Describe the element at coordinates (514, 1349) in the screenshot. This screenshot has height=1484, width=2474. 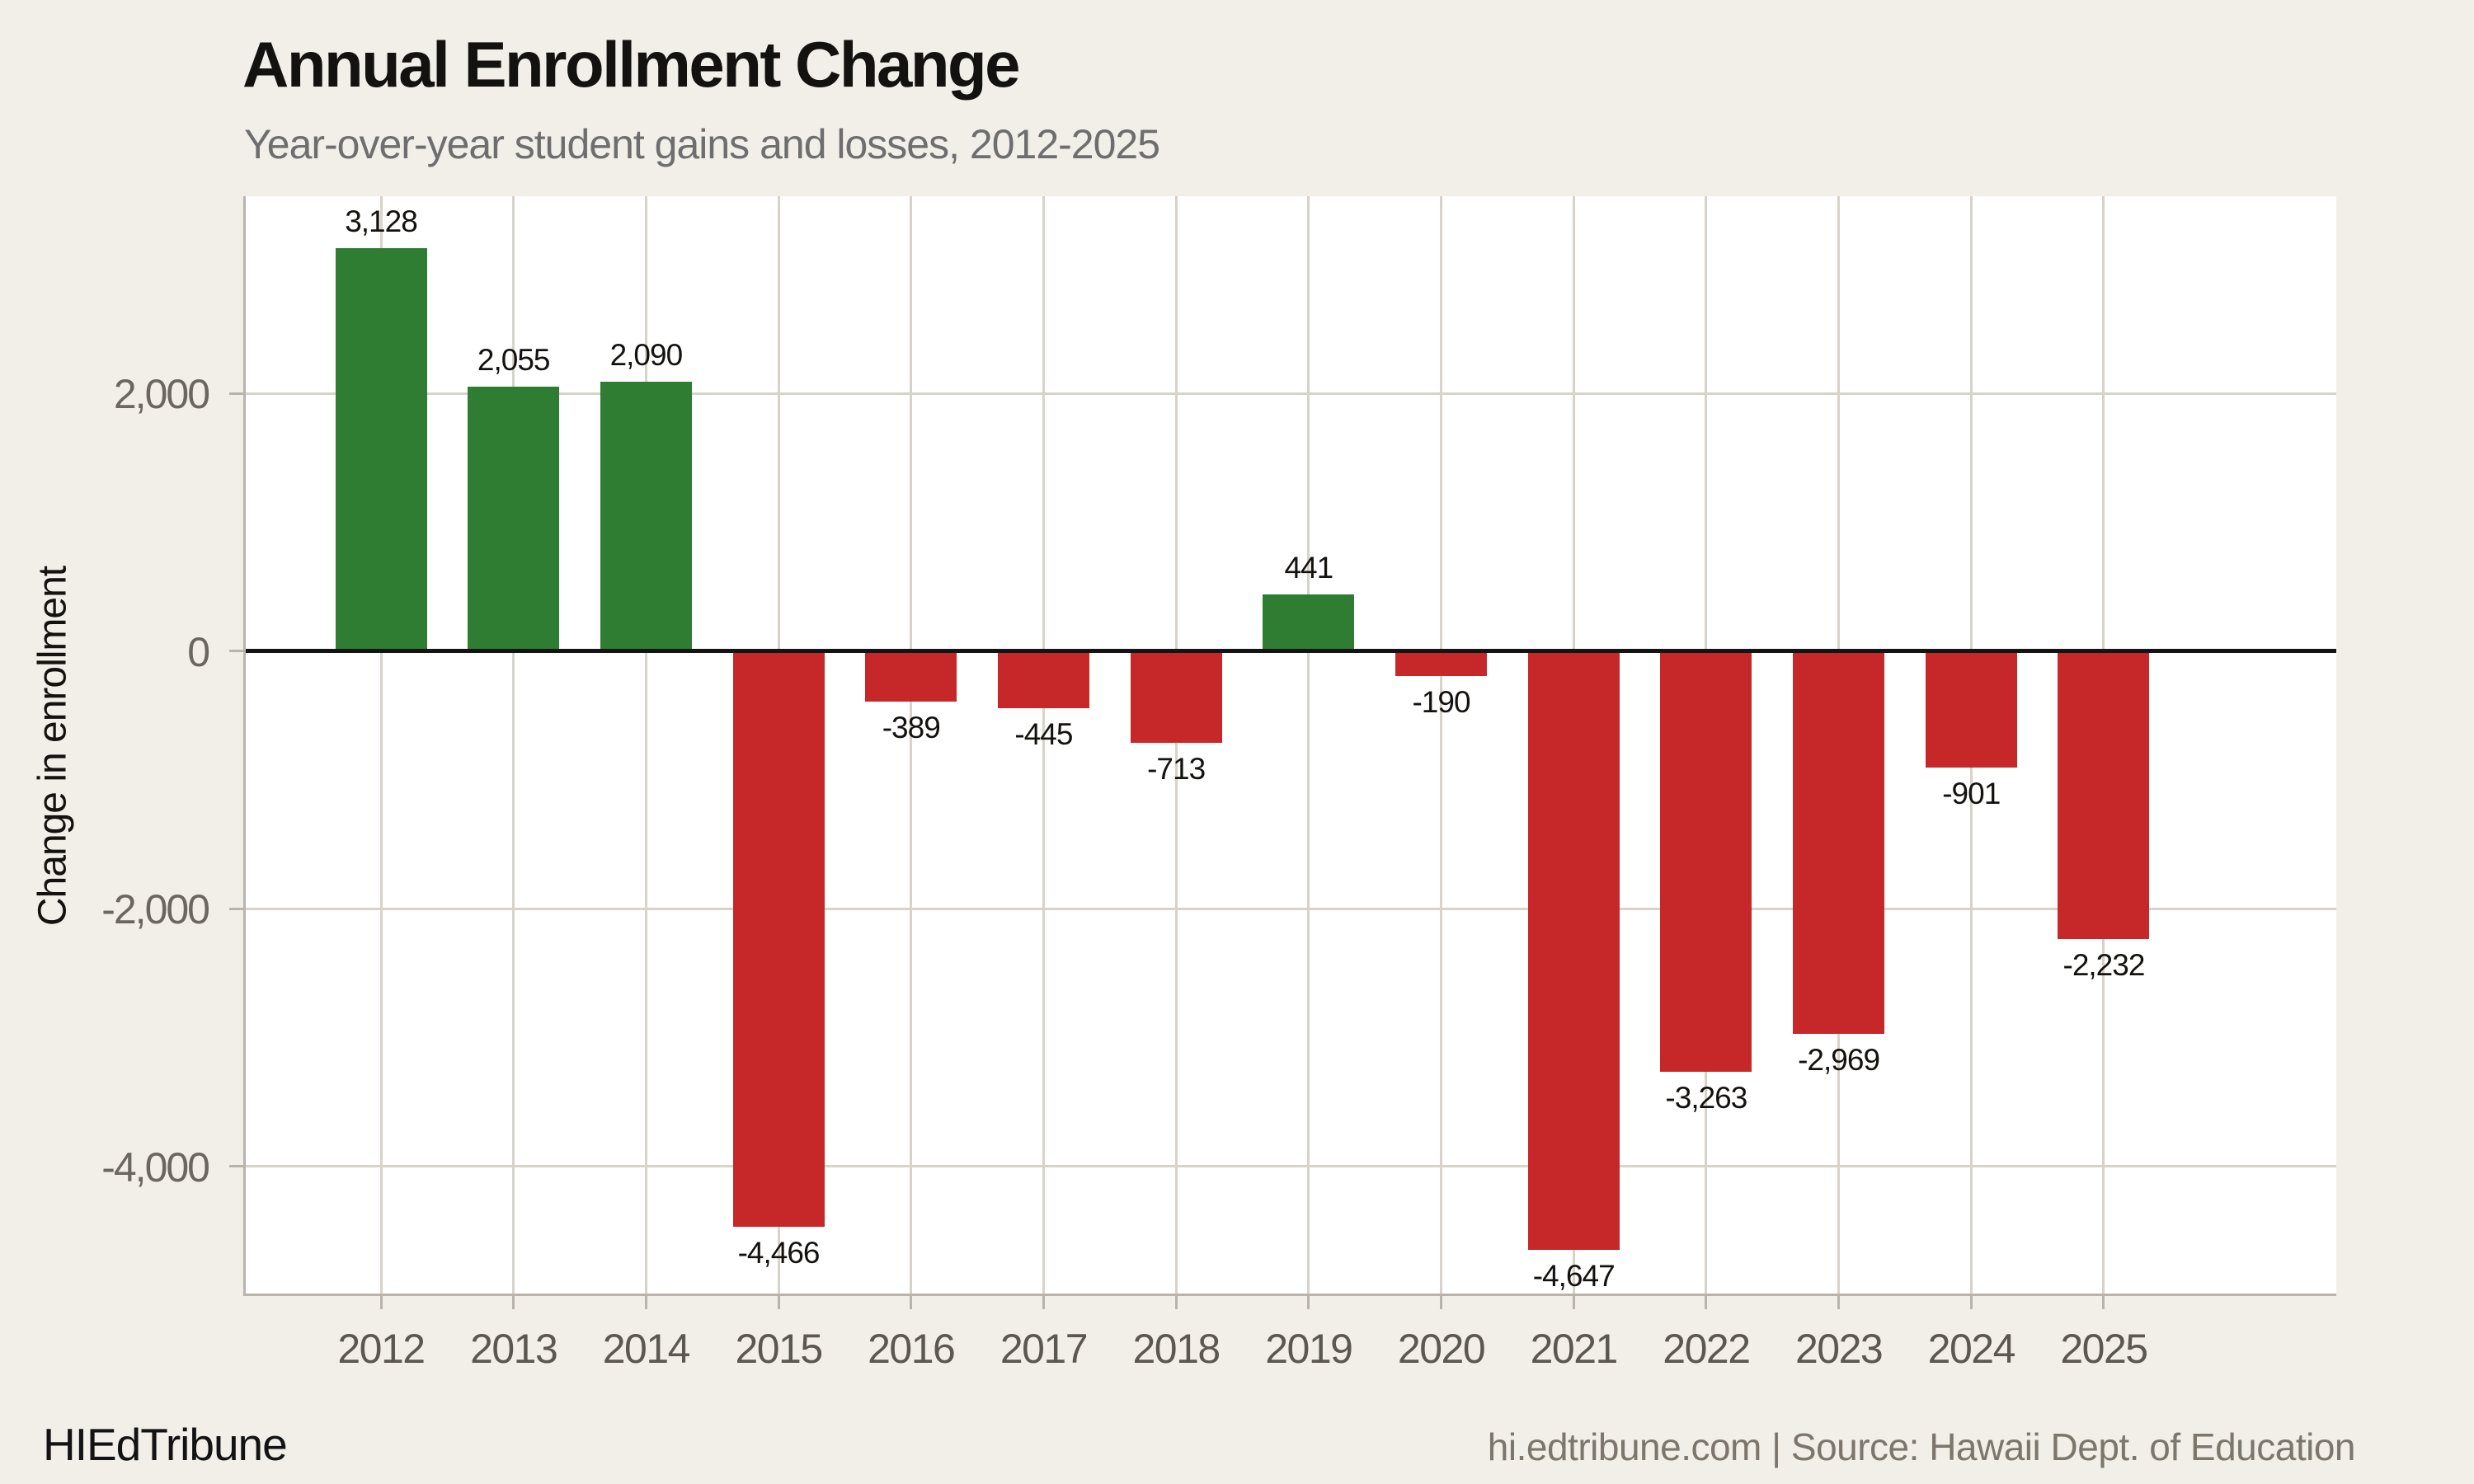
I see `x-axis-label: 2013` at that location.